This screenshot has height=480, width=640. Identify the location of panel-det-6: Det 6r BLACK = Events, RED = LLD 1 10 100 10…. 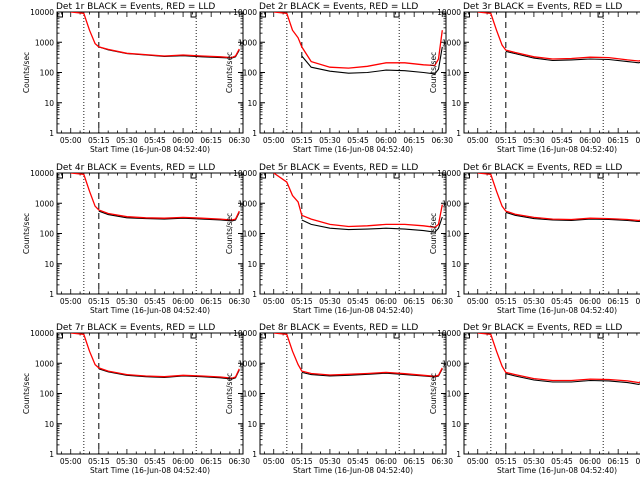
(534, 239).